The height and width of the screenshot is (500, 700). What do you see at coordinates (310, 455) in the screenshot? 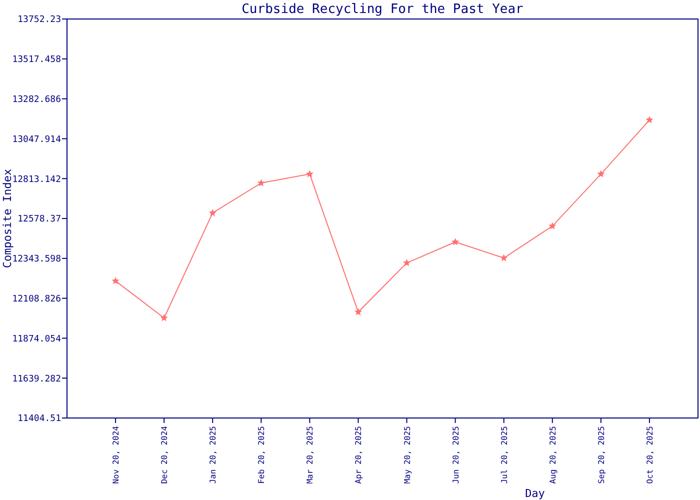
I see `x-tick-label: Mar 20, 2025` at bounding box center [310, 455].